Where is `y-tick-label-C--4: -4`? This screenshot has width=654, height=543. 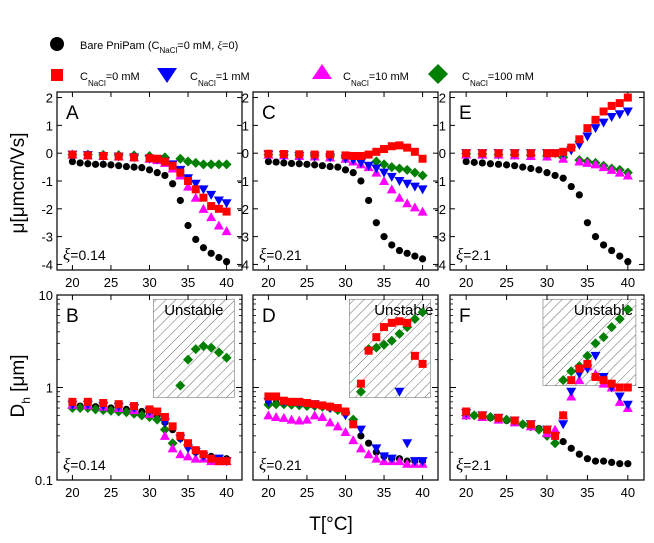
y-tick-label-C--4: -4 is located at coordinates (243, 264).